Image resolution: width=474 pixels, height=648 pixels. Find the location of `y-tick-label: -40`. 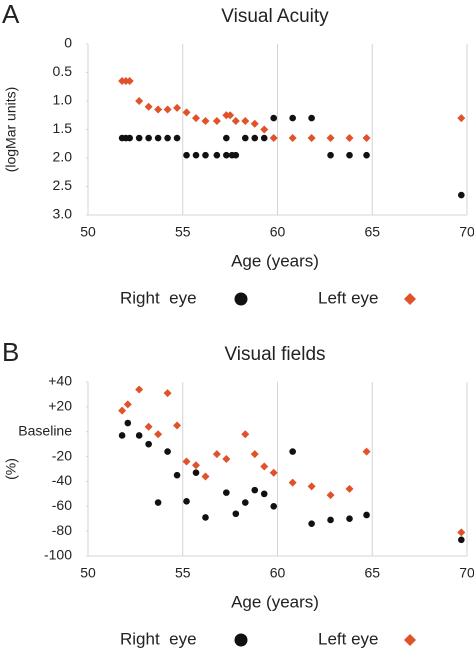

y-tick-label: -40 is located at coordinates (62, 480).